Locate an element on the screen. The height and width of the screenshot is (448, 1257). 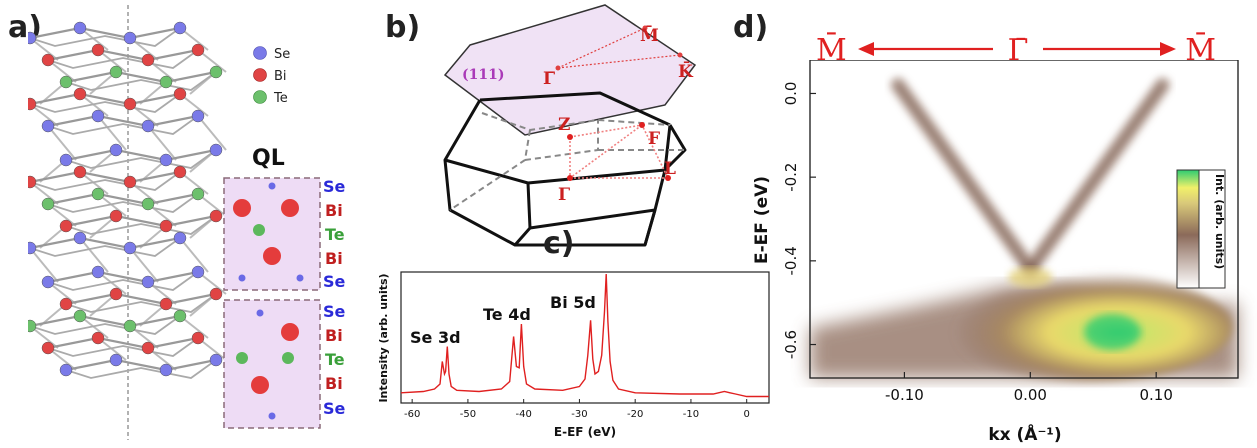
panel-label-d: d) is located at coordinates (751, 27).